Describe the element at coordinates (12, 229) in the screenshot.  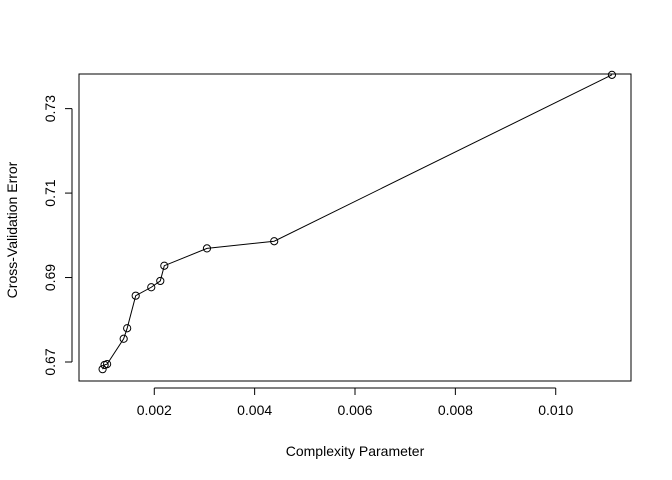
I see `y-axis-label: Cross-Validation Error` at that location.